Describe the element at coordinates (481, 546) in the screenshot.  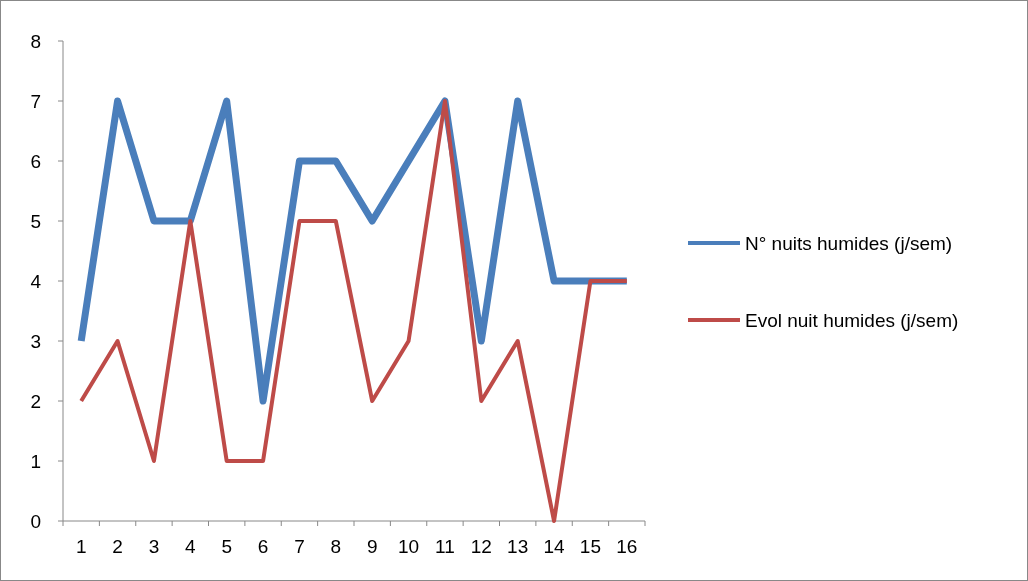
I see `x-tick-label: 12` at that location.